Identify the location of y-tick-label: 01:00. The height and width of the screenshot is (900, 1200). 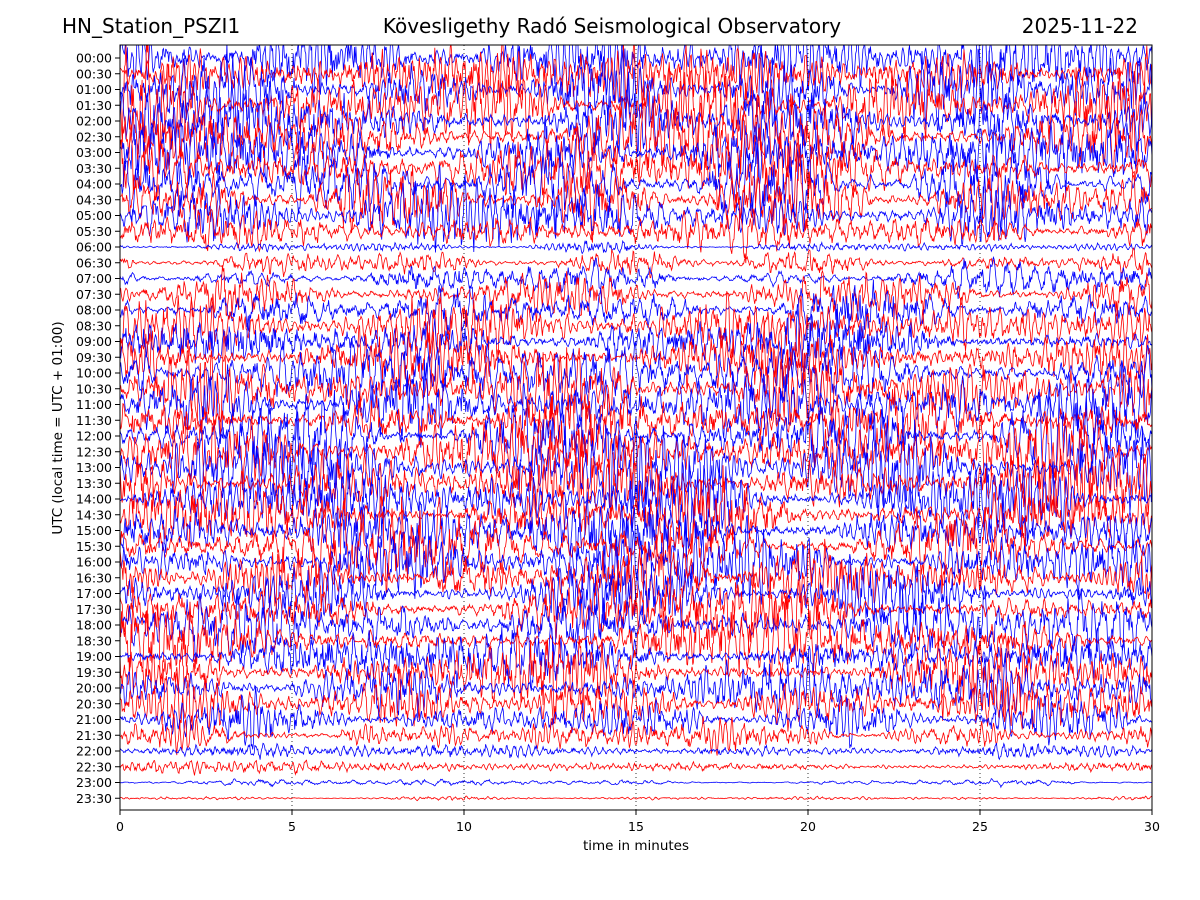
(94, 89).